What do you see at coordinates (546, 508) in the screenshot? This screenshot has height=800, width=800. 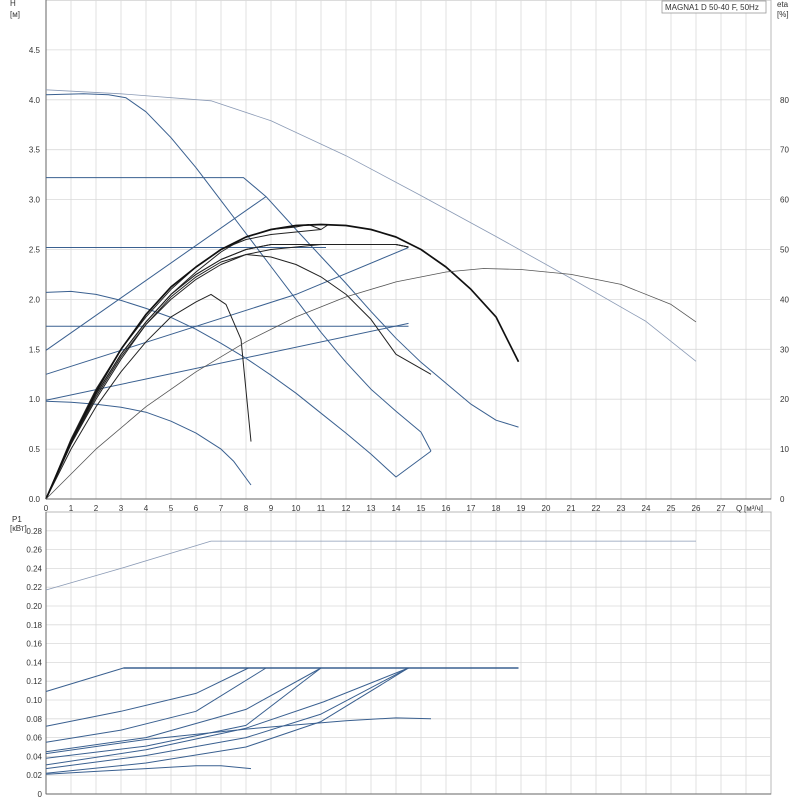 I see `x-tick-label: 20` at bounding box center [546, 508].